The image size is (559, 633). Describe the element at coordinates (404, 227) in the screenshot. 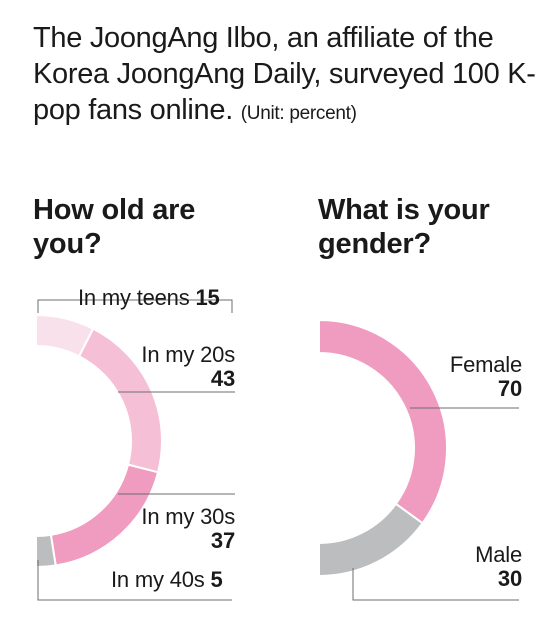

I see `gender-chart-title: What is your gender?` at that location.